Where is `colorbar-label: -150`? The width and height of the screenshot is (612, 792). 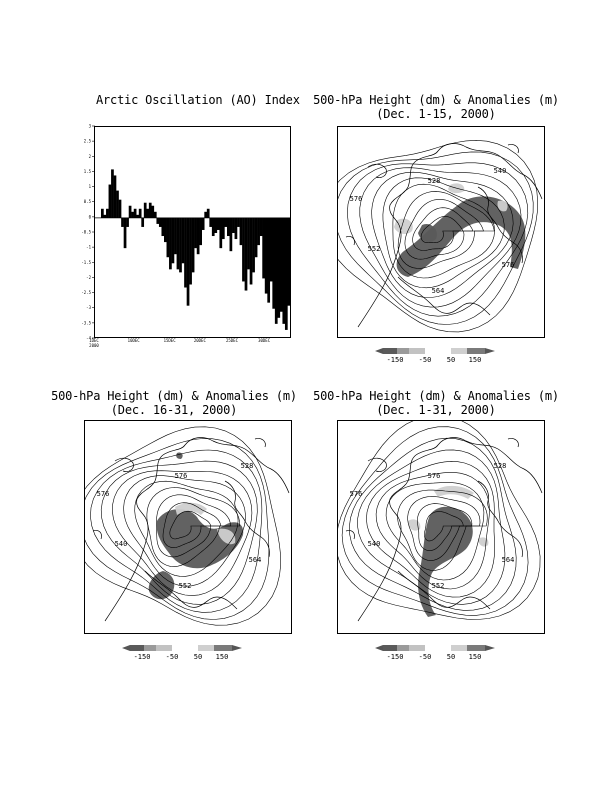
colorbar-label: -150 is located at coordinates (142, 657).